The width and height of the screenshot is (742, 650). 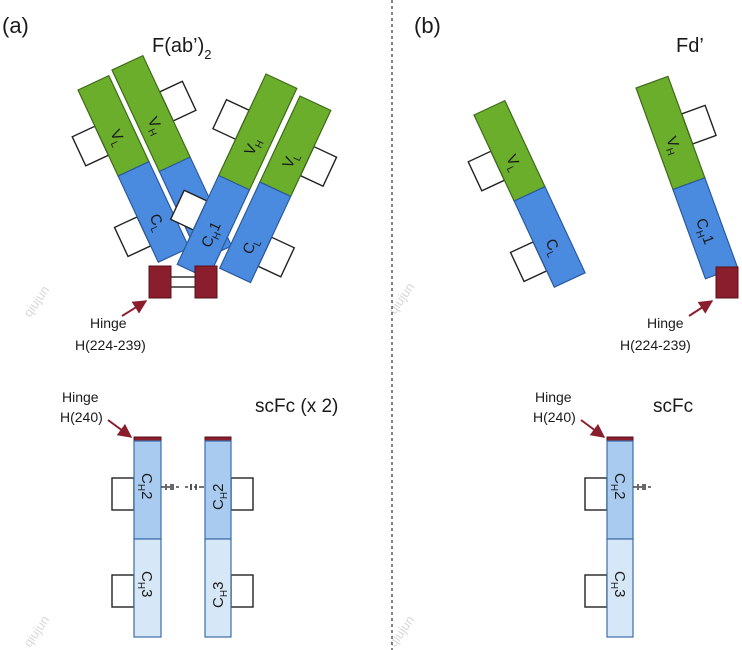 What do you see at coordinates (642, 487) in the screenshot?
I see `glycan` at bounding box center [642, 487].